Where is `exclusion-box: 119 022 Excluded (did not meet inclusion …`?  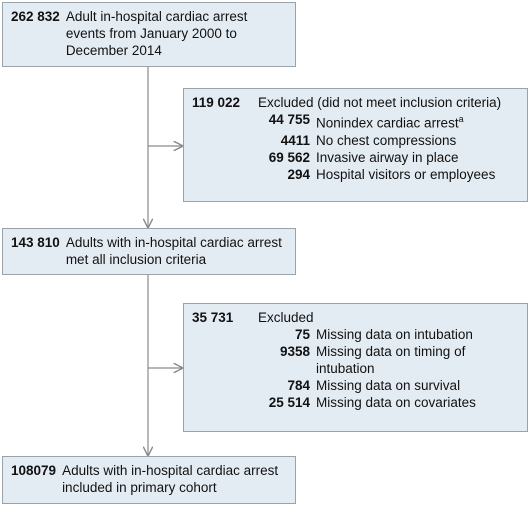
exclusion-box: 119 022 Excluded (did not meet inclusion … is located at coordinates (355, 145).